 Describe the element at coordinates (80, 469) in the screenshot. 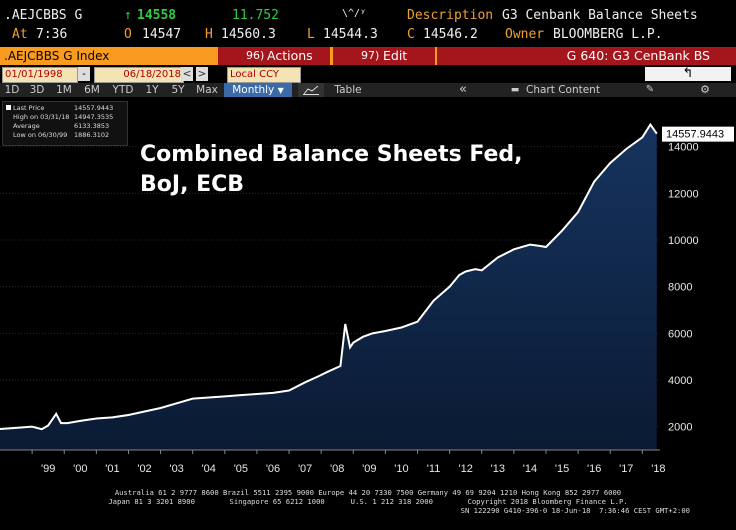

I see `x-tick-label: '00` at that location.